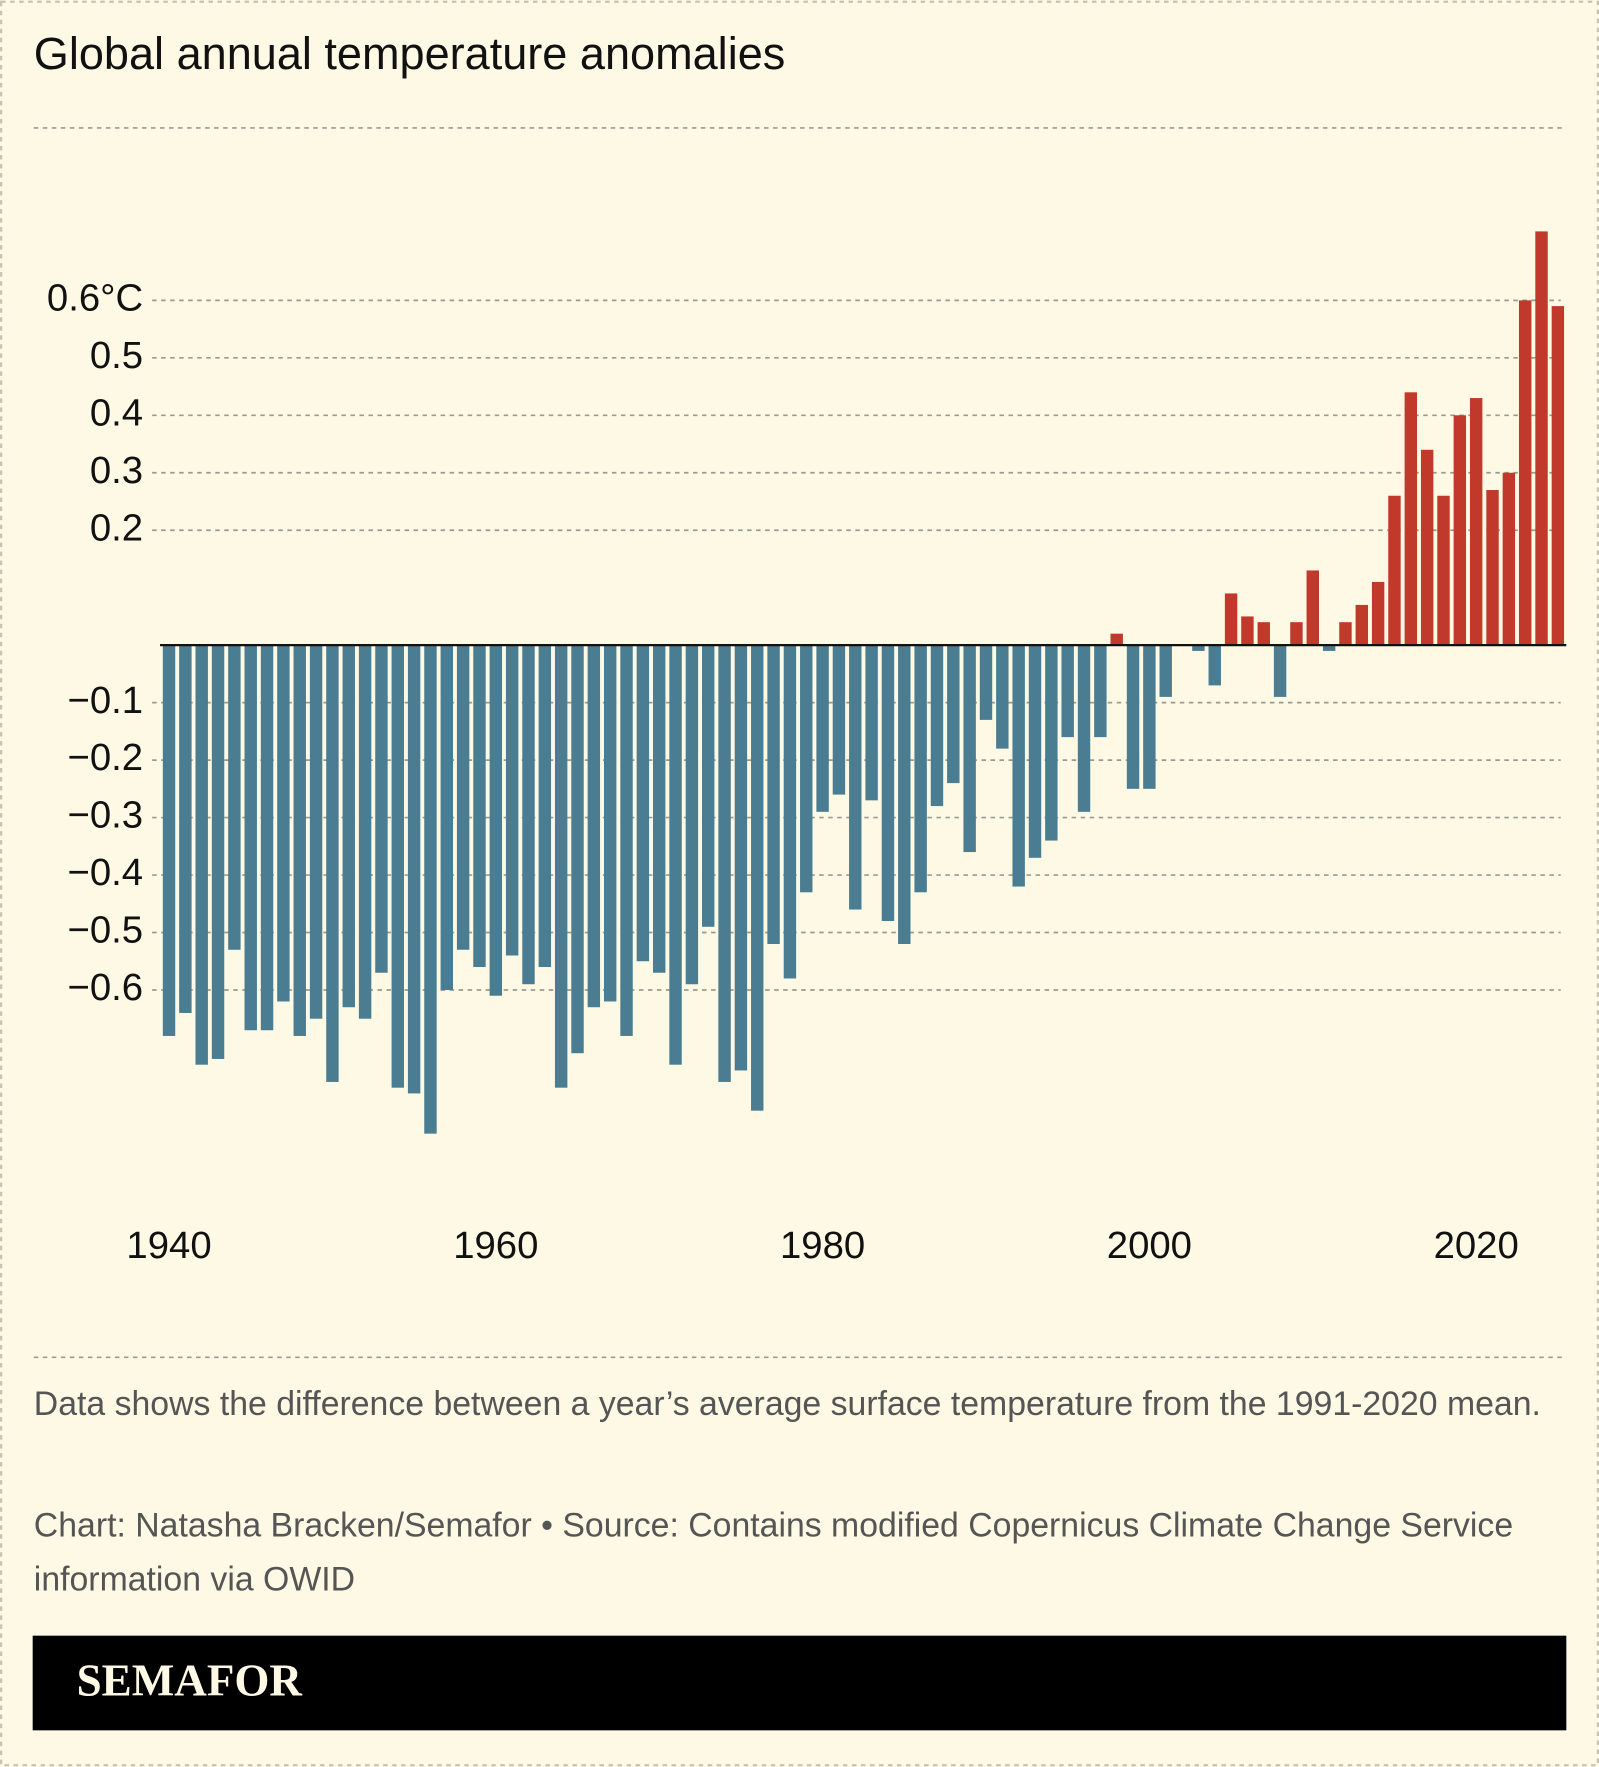 The image size is (1599, 1767). Describe the element at coordinates (106, 815) in the screenshot. I see `y-tick-label: −0.3` at that location.